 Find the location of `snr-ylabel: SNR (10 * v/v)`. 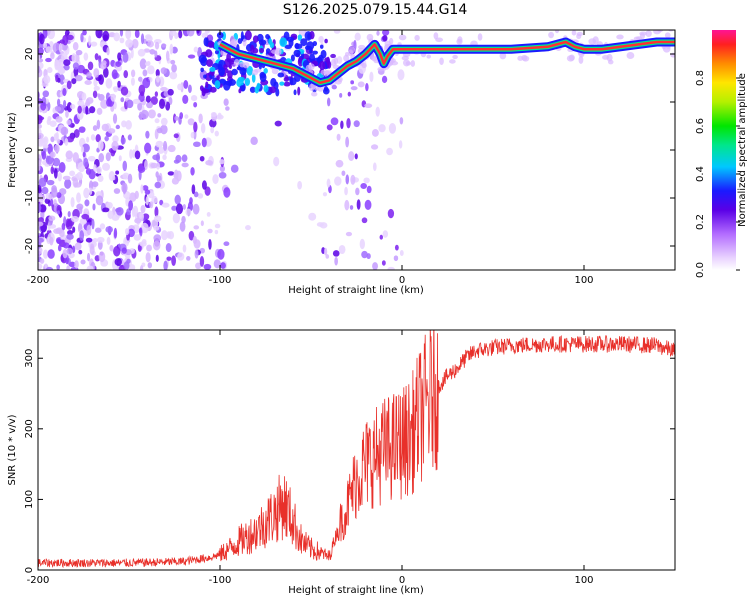

snr-ylabel: SNR (10 * v/v) is located at coordinates (12, 449).